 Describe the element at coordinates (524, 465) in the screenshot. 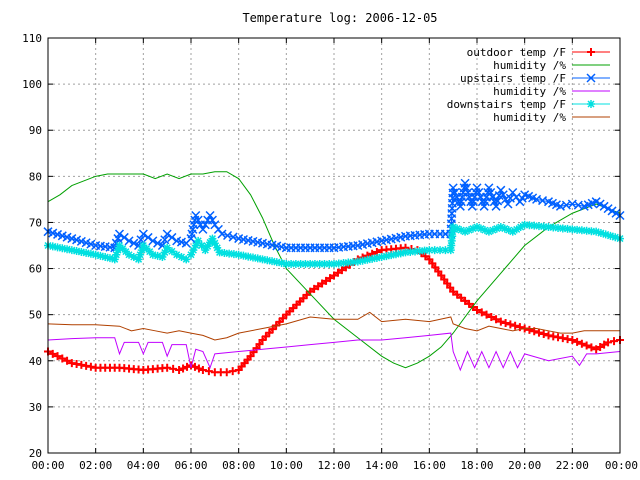

I see `x-tick-label: 20:00` at that location.